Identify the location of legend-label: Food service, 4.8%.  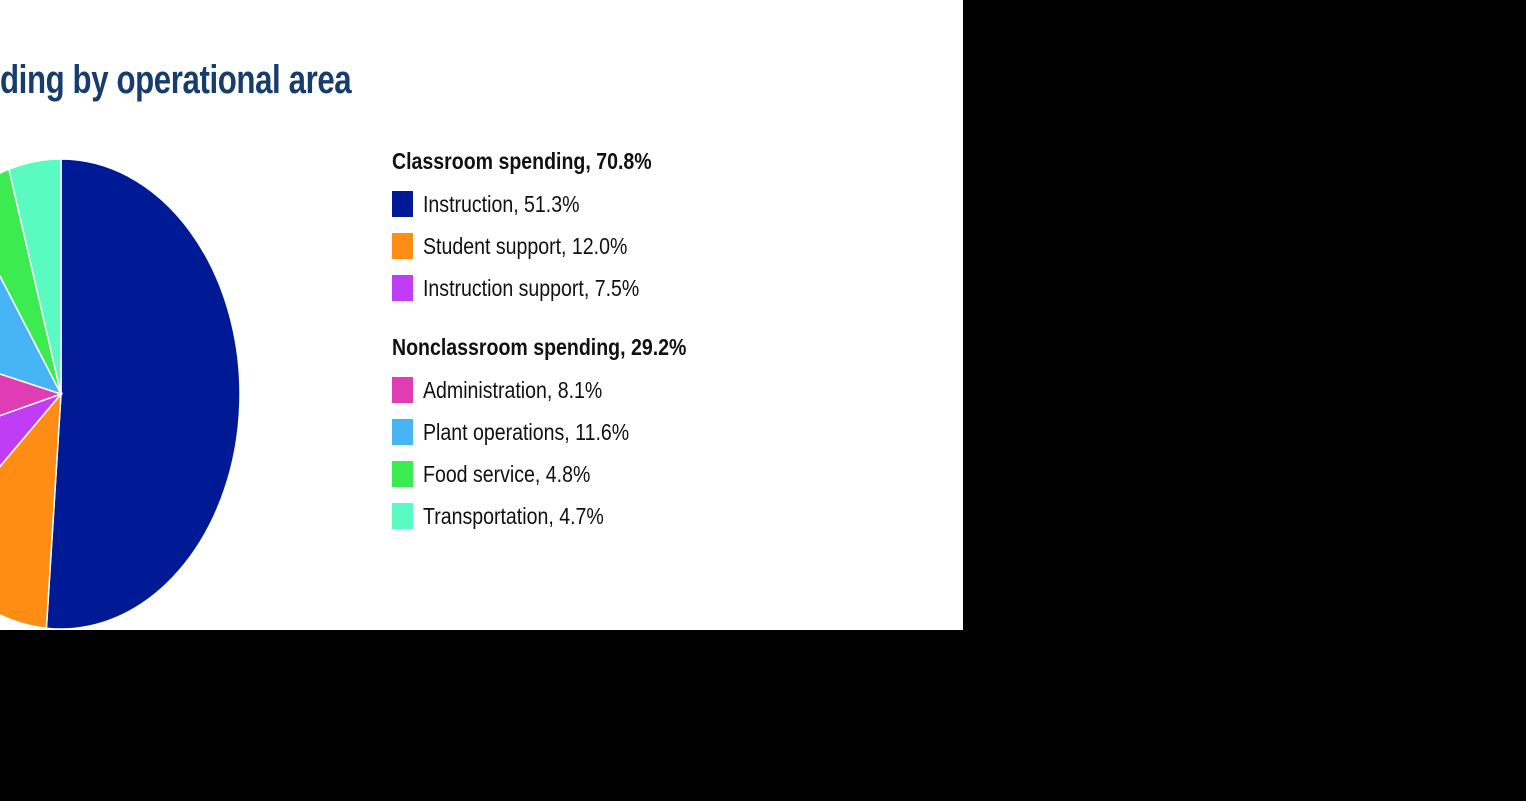
(507, 473).